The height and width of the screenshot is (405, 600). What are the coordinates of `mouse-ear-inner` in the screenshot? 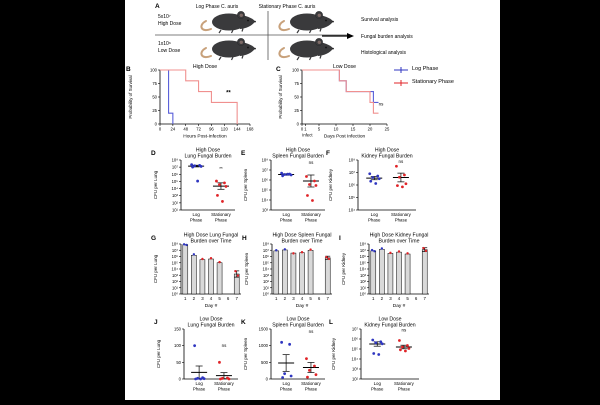 It's located at (241, 42).